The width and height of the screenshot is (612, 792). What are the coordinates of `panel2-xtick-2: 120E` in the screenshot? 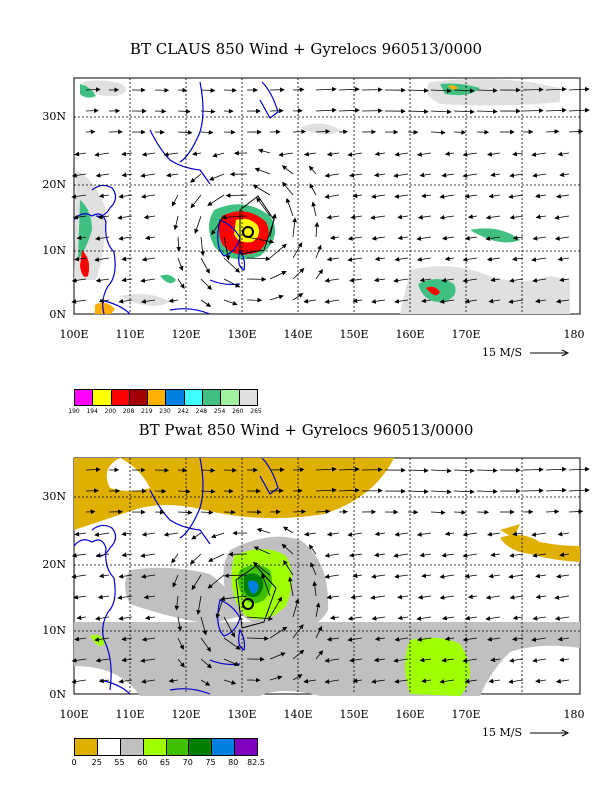 It's located at (186, 714).